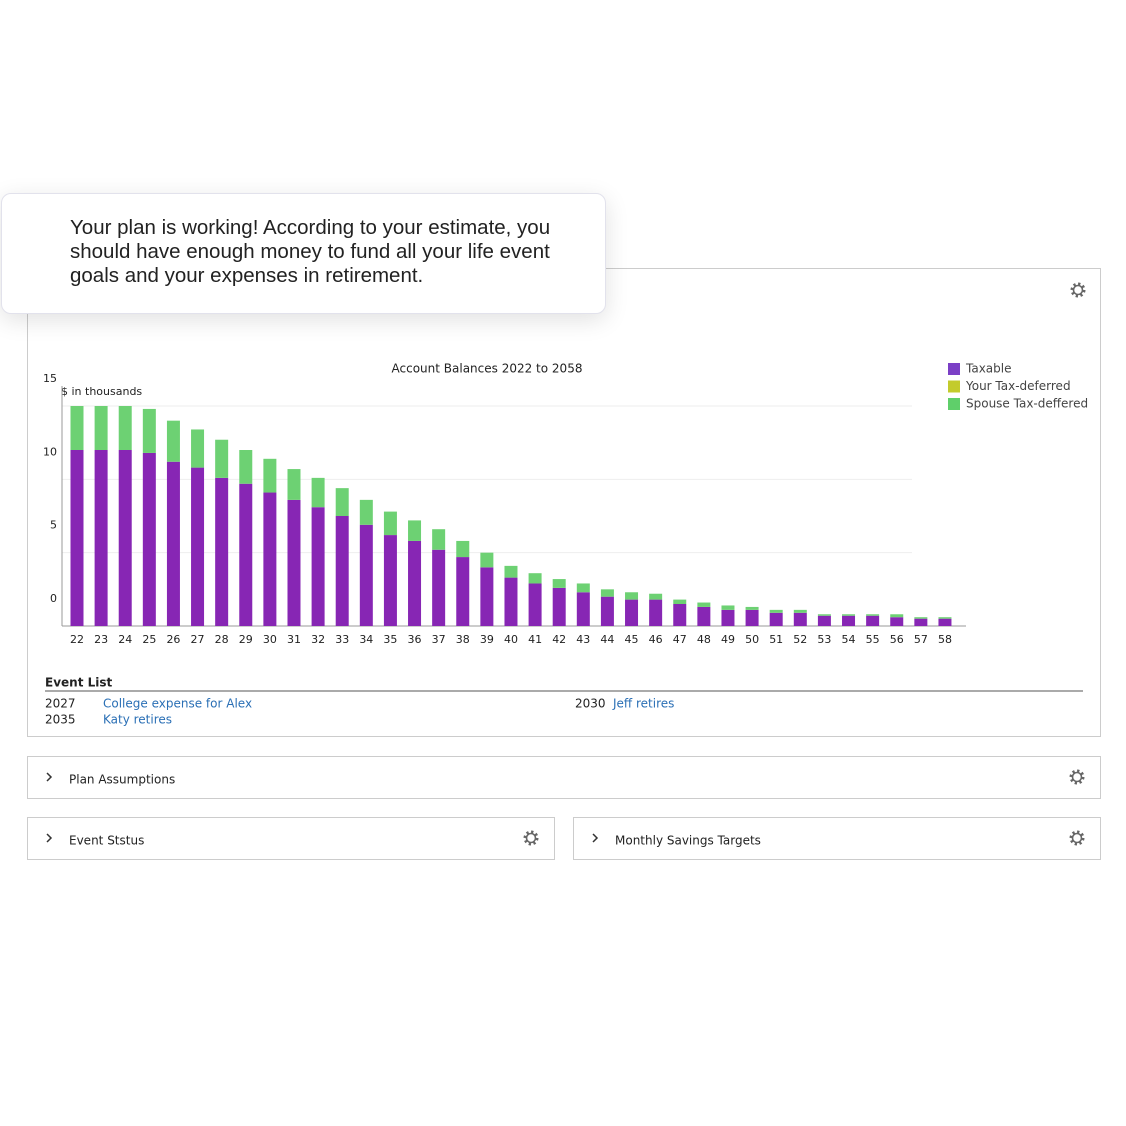  What do you see at coordinates (873, 639) in the screenshot?
I see `x-tick-label: 55` at bounding box center [873, 639].